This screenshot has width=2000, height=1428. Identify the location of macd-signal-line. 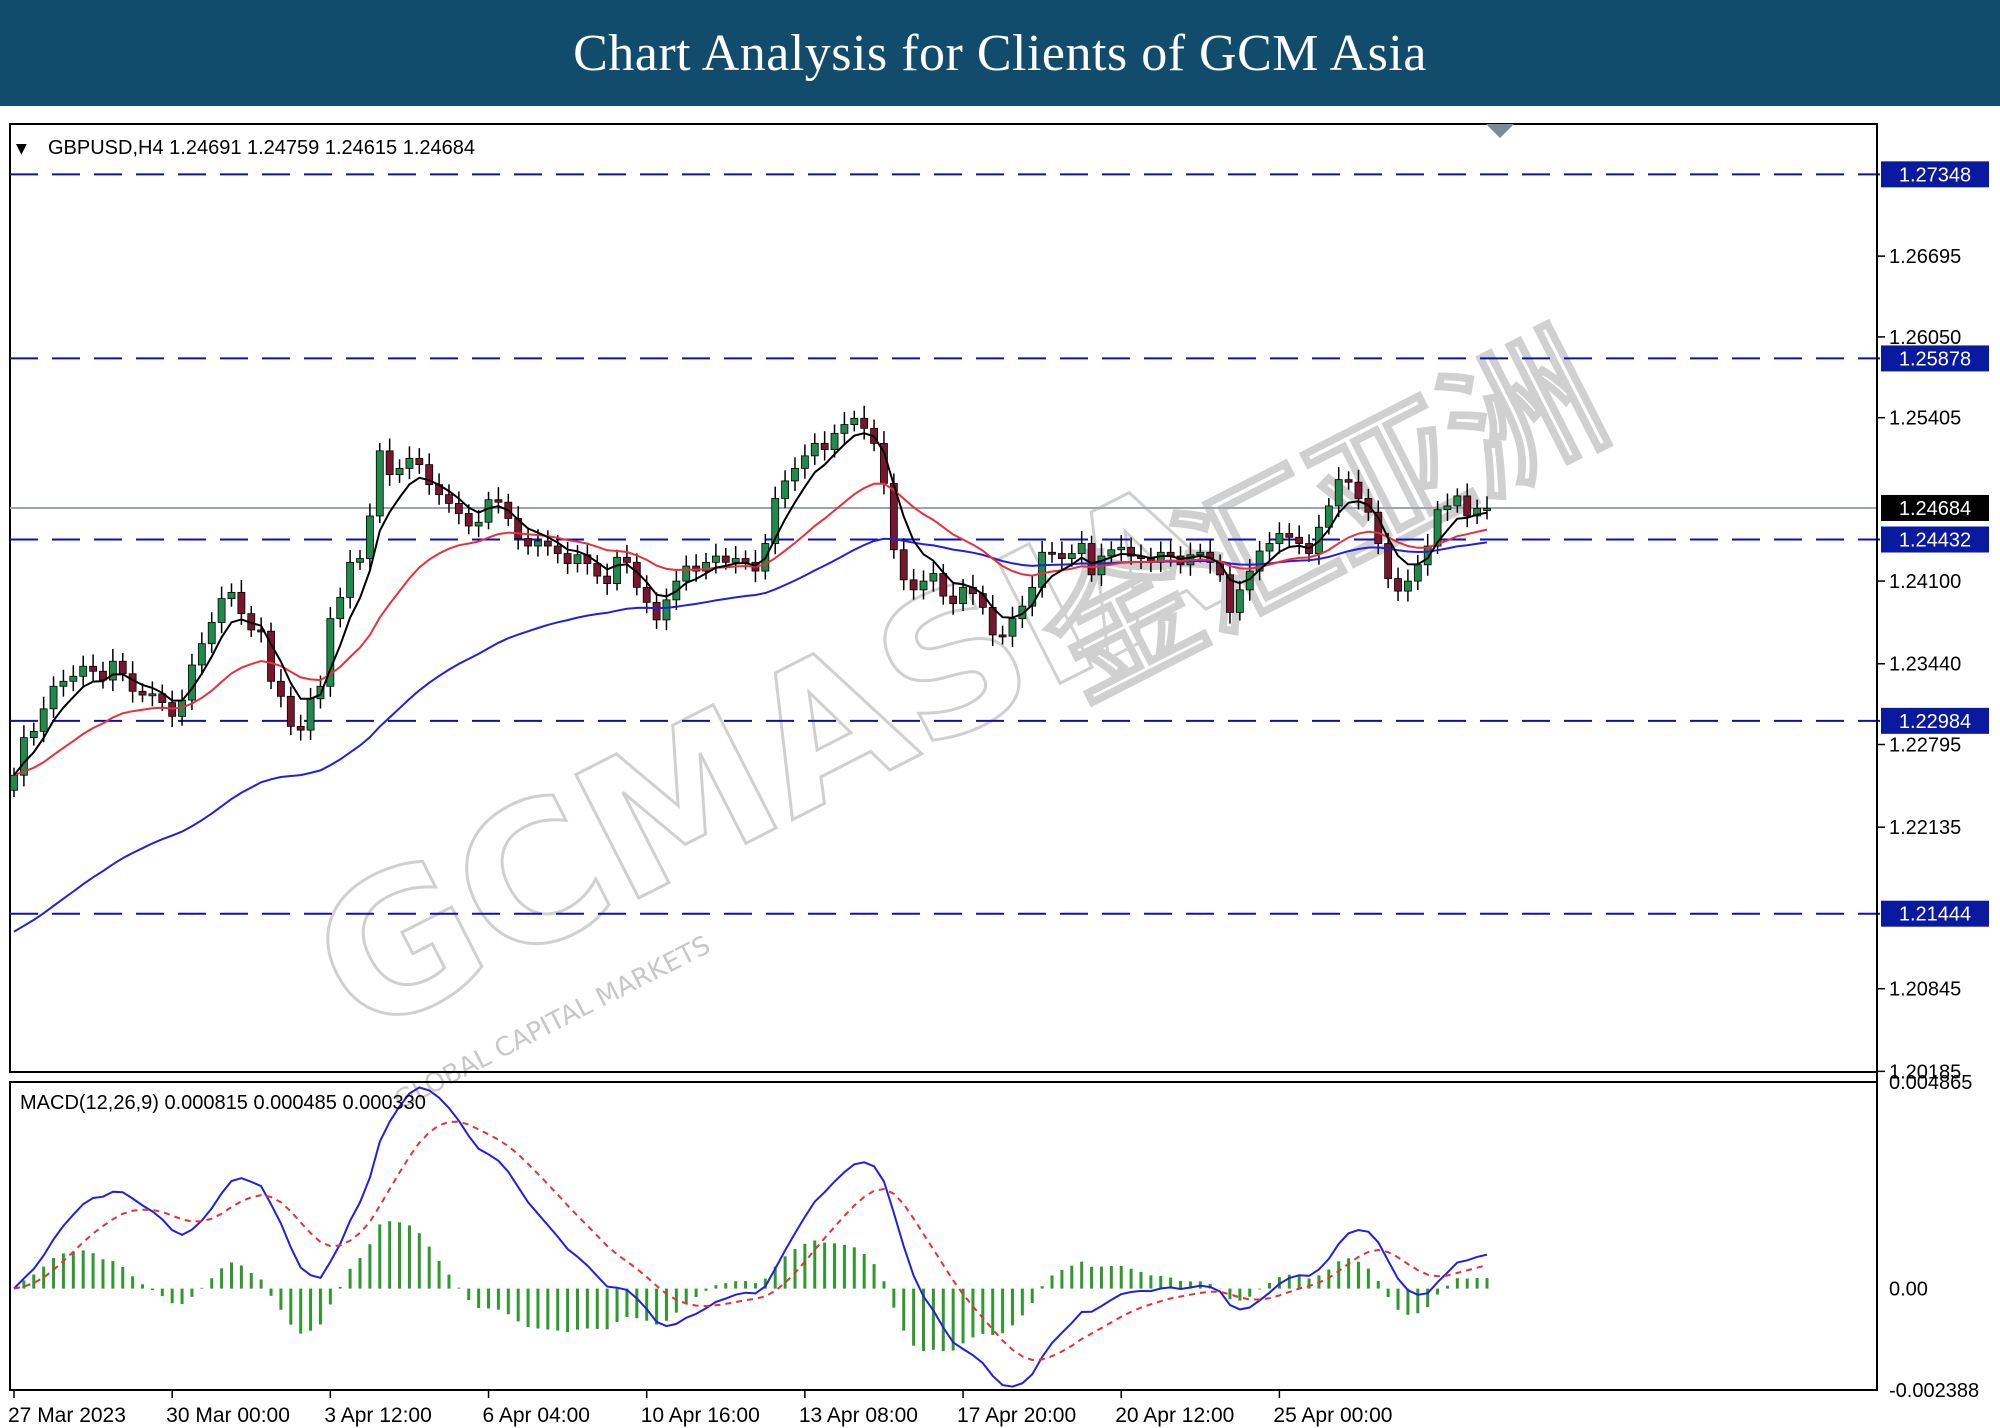
(750, 1241).